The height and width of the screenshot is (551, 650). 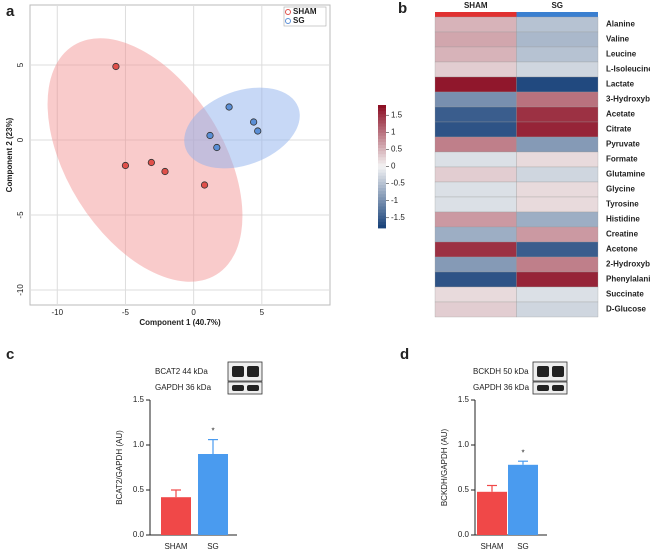 What do you see at coordinates (145, 160) in the screenshot?
I see `sham-ellipse` at bounding box center [145, 160].